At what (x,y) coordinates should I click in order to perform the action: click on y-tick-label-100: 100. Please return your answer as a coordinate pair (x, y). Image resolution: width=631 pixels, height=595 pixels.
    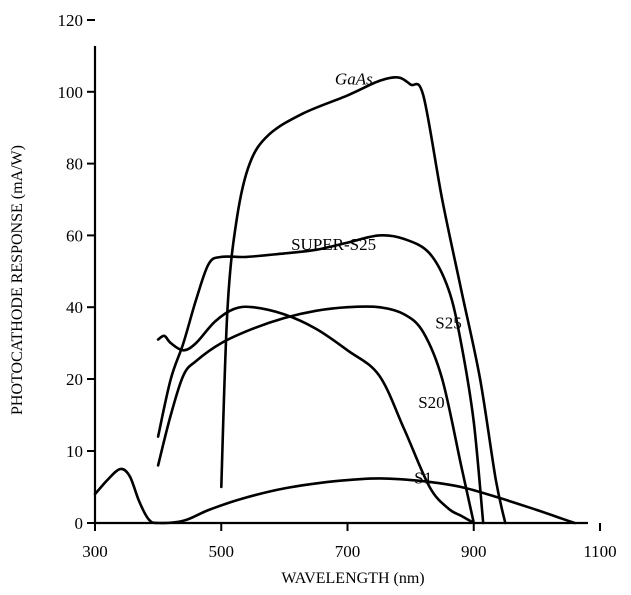
    Looking at the image, I should click on (71, 92).